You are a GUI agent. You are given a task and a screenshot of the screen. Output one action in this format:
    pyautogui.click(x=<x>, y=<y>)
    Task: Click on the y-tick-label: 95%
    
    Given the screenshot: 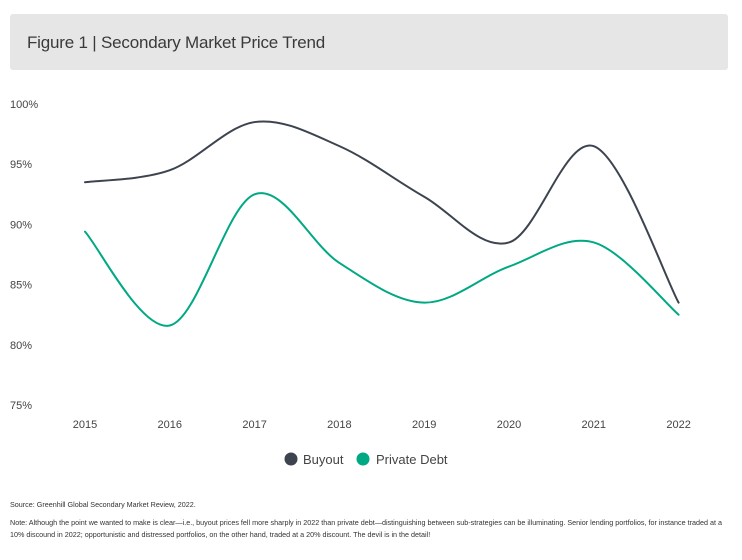 What is the action you would take?
    pyautogui.click(x=21, y=165)
    